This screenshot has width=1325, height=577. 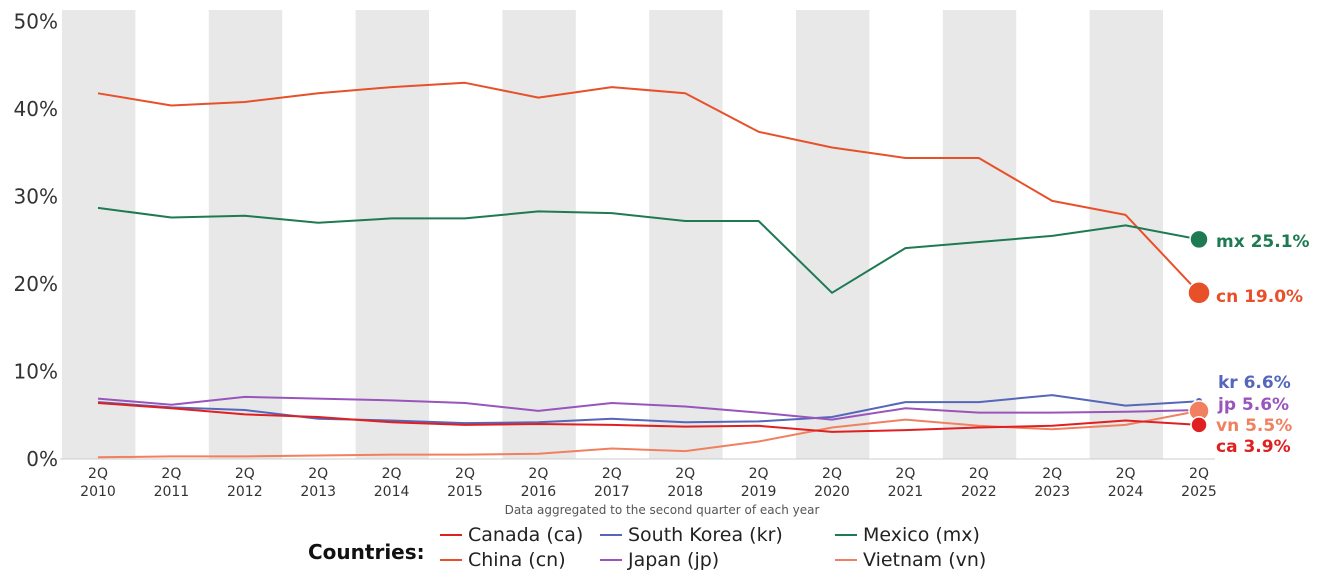 I want to click on x-tick-label: 2011, so click(x=172, y=492).